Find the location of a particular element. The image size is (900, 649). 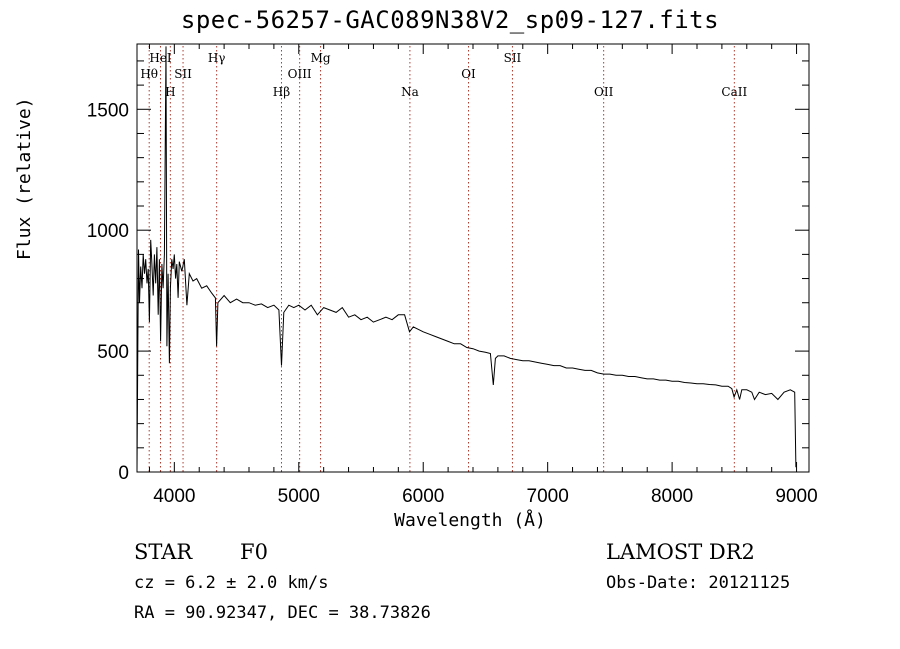

line-marker-label: H is located at coordinates (170, 92).